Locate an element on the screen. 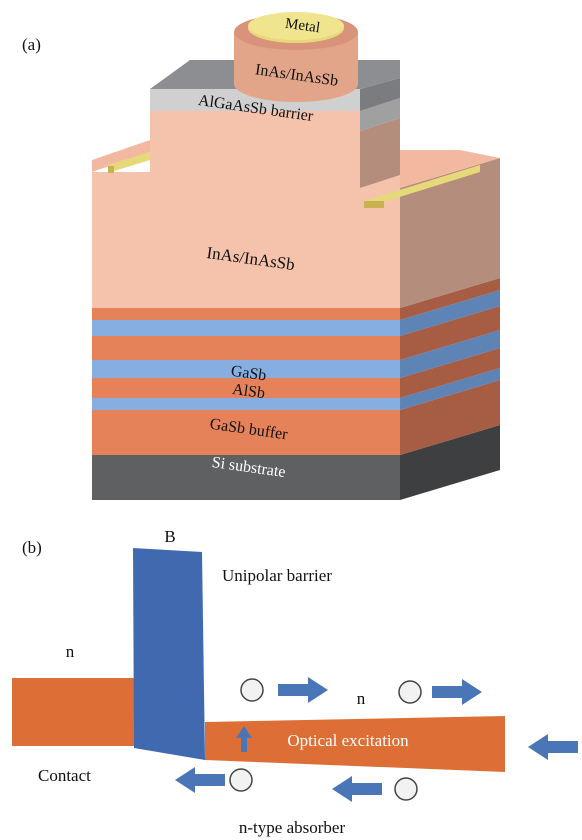 This screenshot has width=582, height=840. absorber-top-left is located at coordinates (121, 156).